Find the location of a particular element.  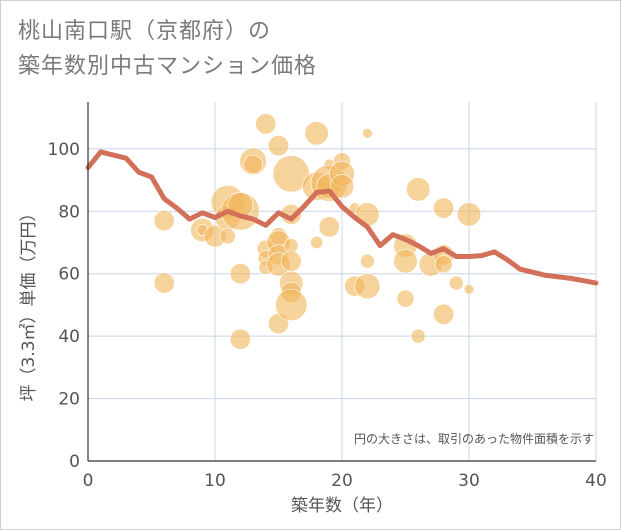

x-tick-label: 40 is located at coordinates (596, 481).